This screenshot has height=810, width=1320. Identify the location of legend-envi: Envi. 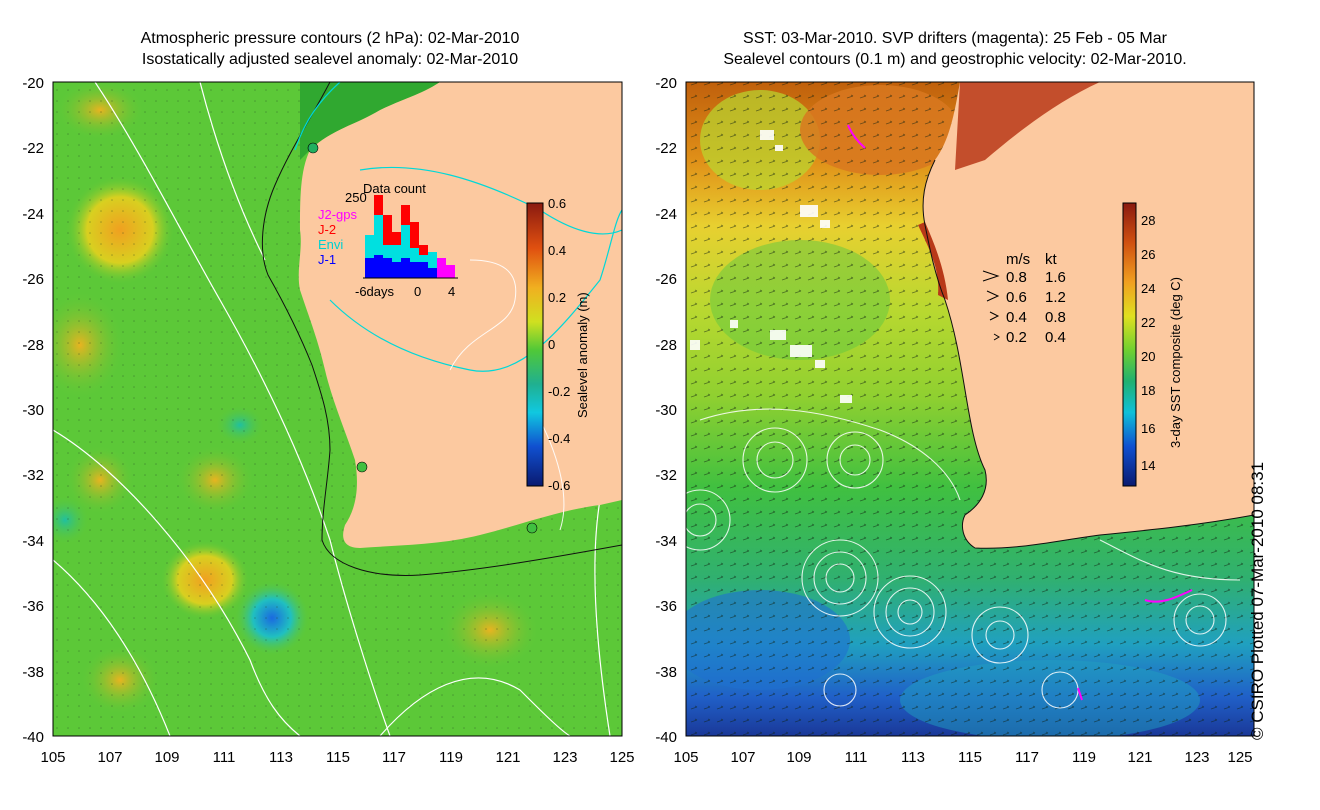
(330, 244).